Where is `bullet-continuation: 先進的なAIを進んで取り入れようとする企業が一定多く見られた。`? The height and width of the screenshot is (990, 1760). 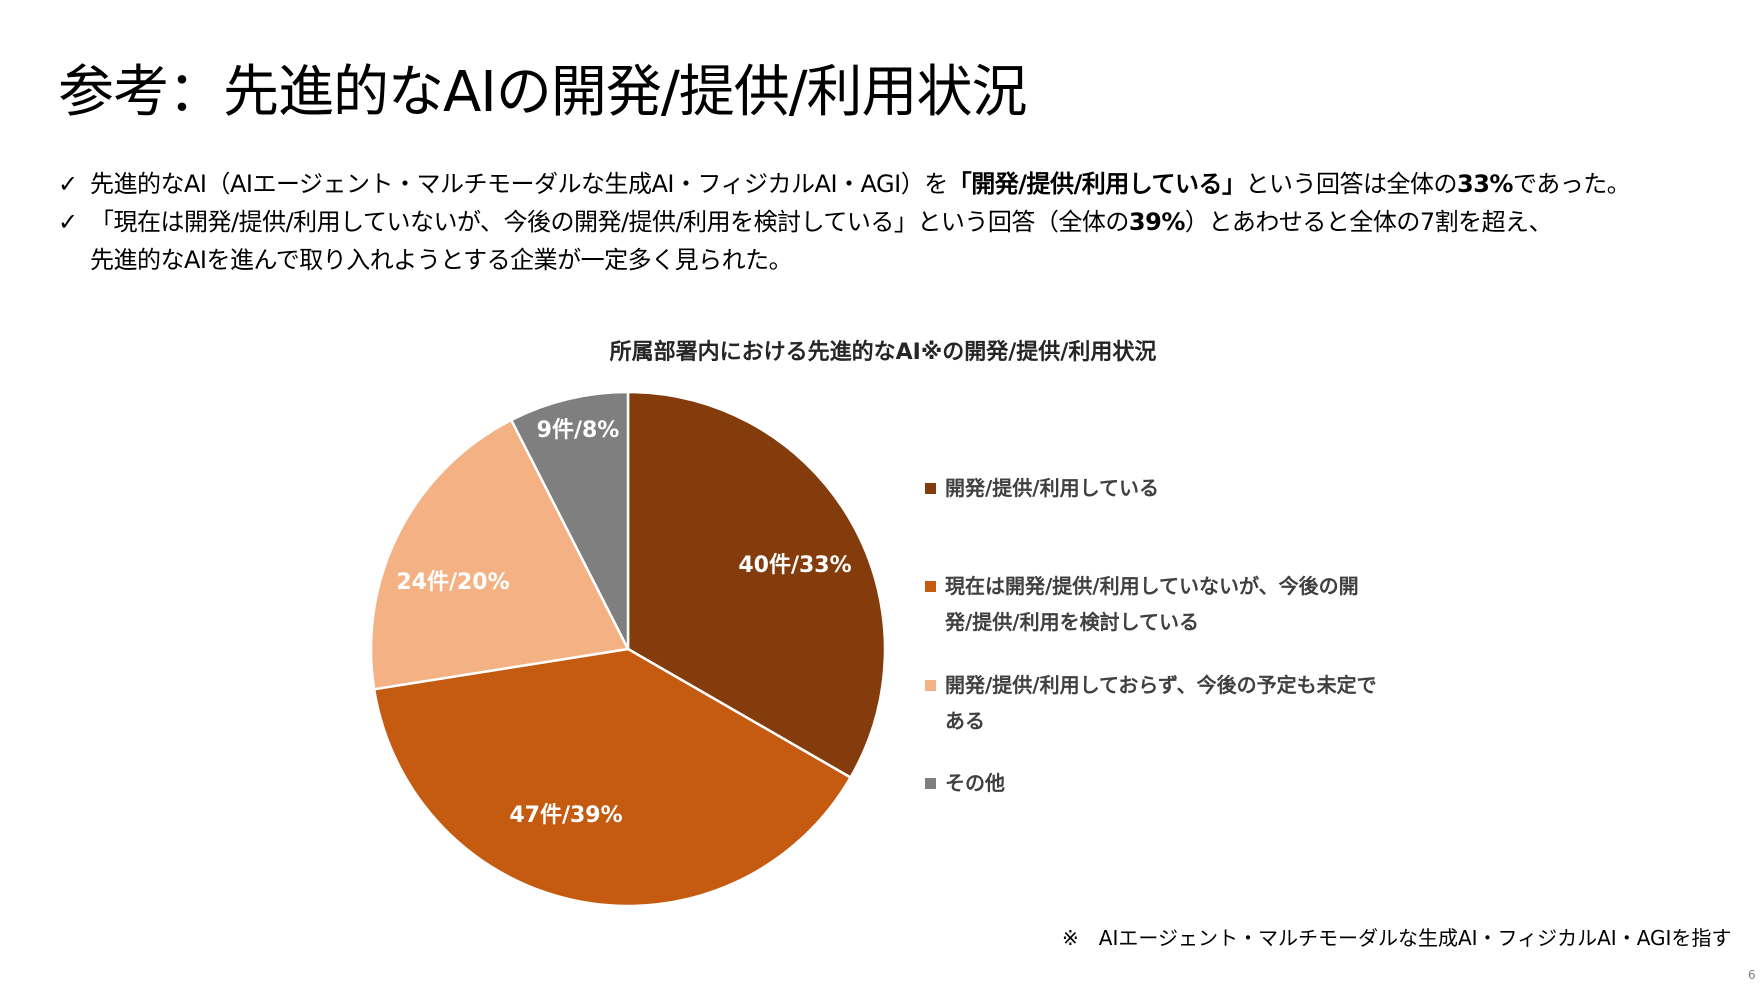
bullet-continuation: 先進的なAIを進んで取り入れようとする企業が一定多く見られた。 is located at coordinates (441, 260).